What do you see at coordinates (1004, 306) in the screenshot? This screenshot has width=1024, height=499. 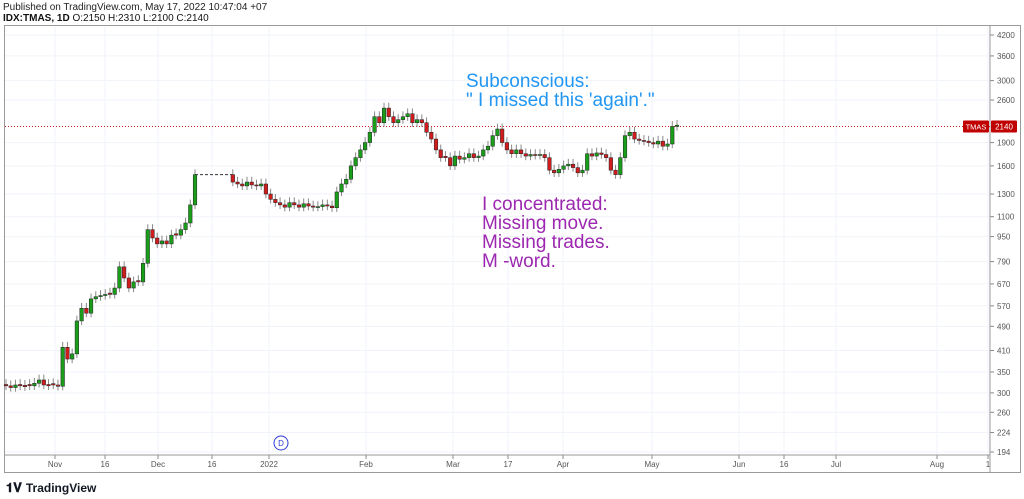 I see `y-tick-label: 570` at bounding box center [1004, 306].